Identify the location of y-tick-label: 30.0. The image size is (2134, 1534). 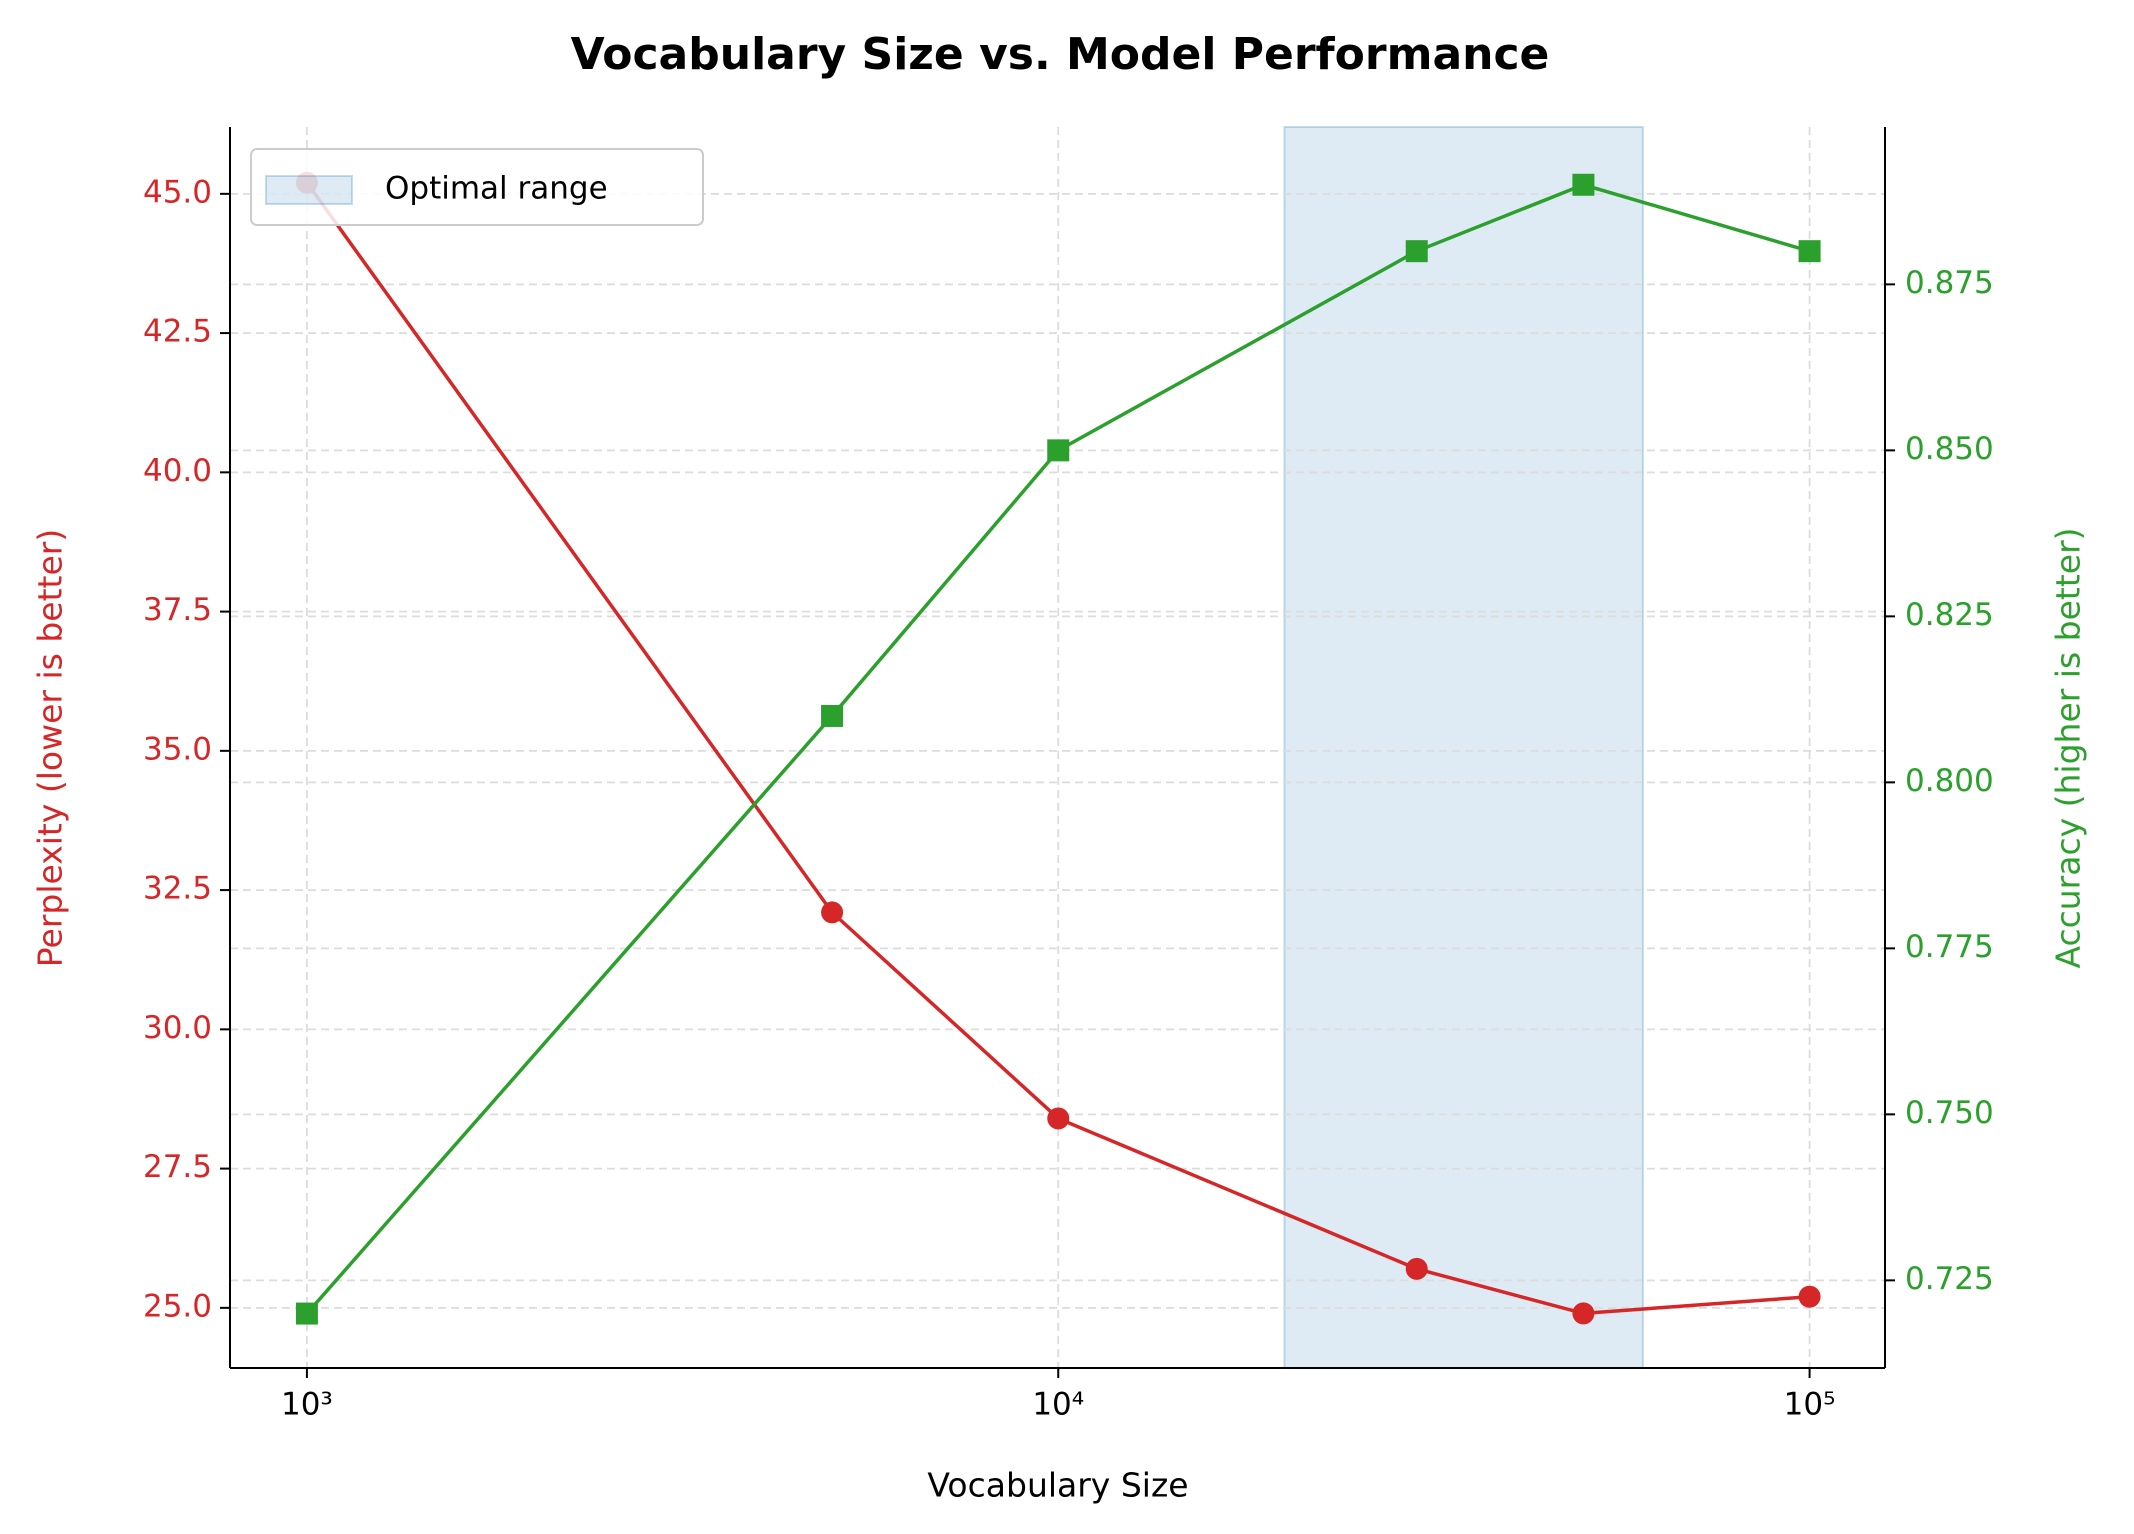
(177, 1028).